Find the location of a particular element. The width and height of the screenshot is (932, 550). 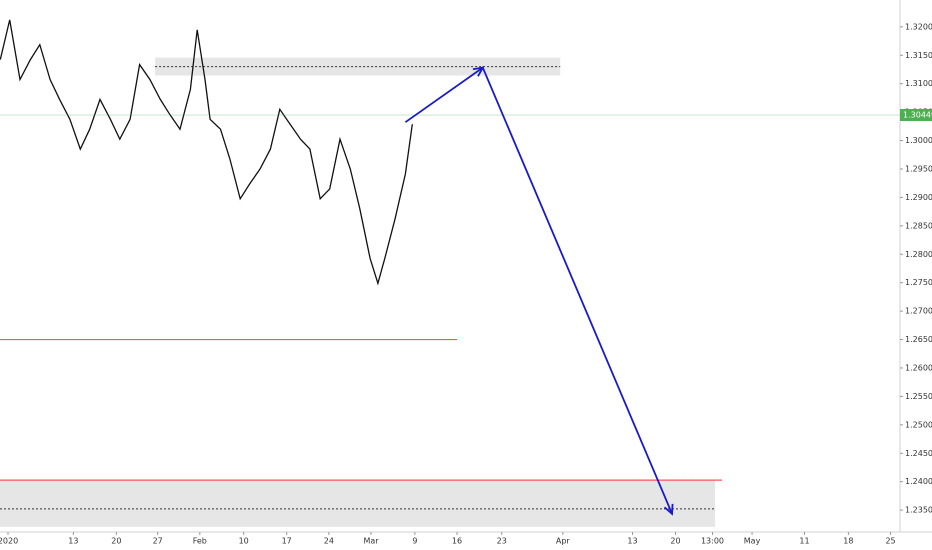

x-tick-label: 23 is located at coordinates (502, 541).